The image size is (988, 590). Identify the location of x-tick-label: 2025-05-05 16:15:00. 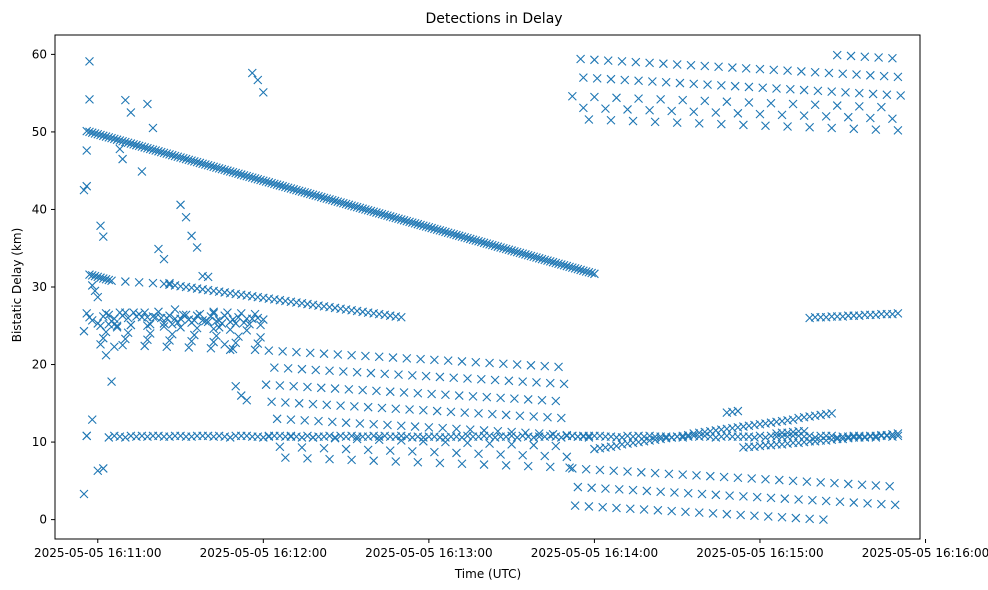
(759, 553).